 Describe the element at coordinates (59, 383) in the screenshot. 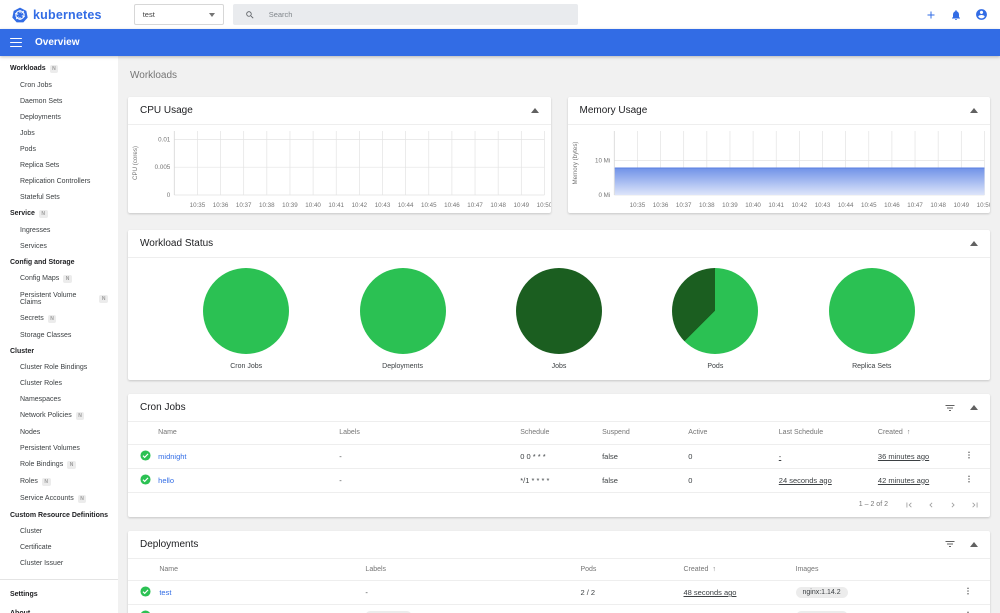

I see `sidebar-item-cluster-roles: Cluster Roles` at that location.